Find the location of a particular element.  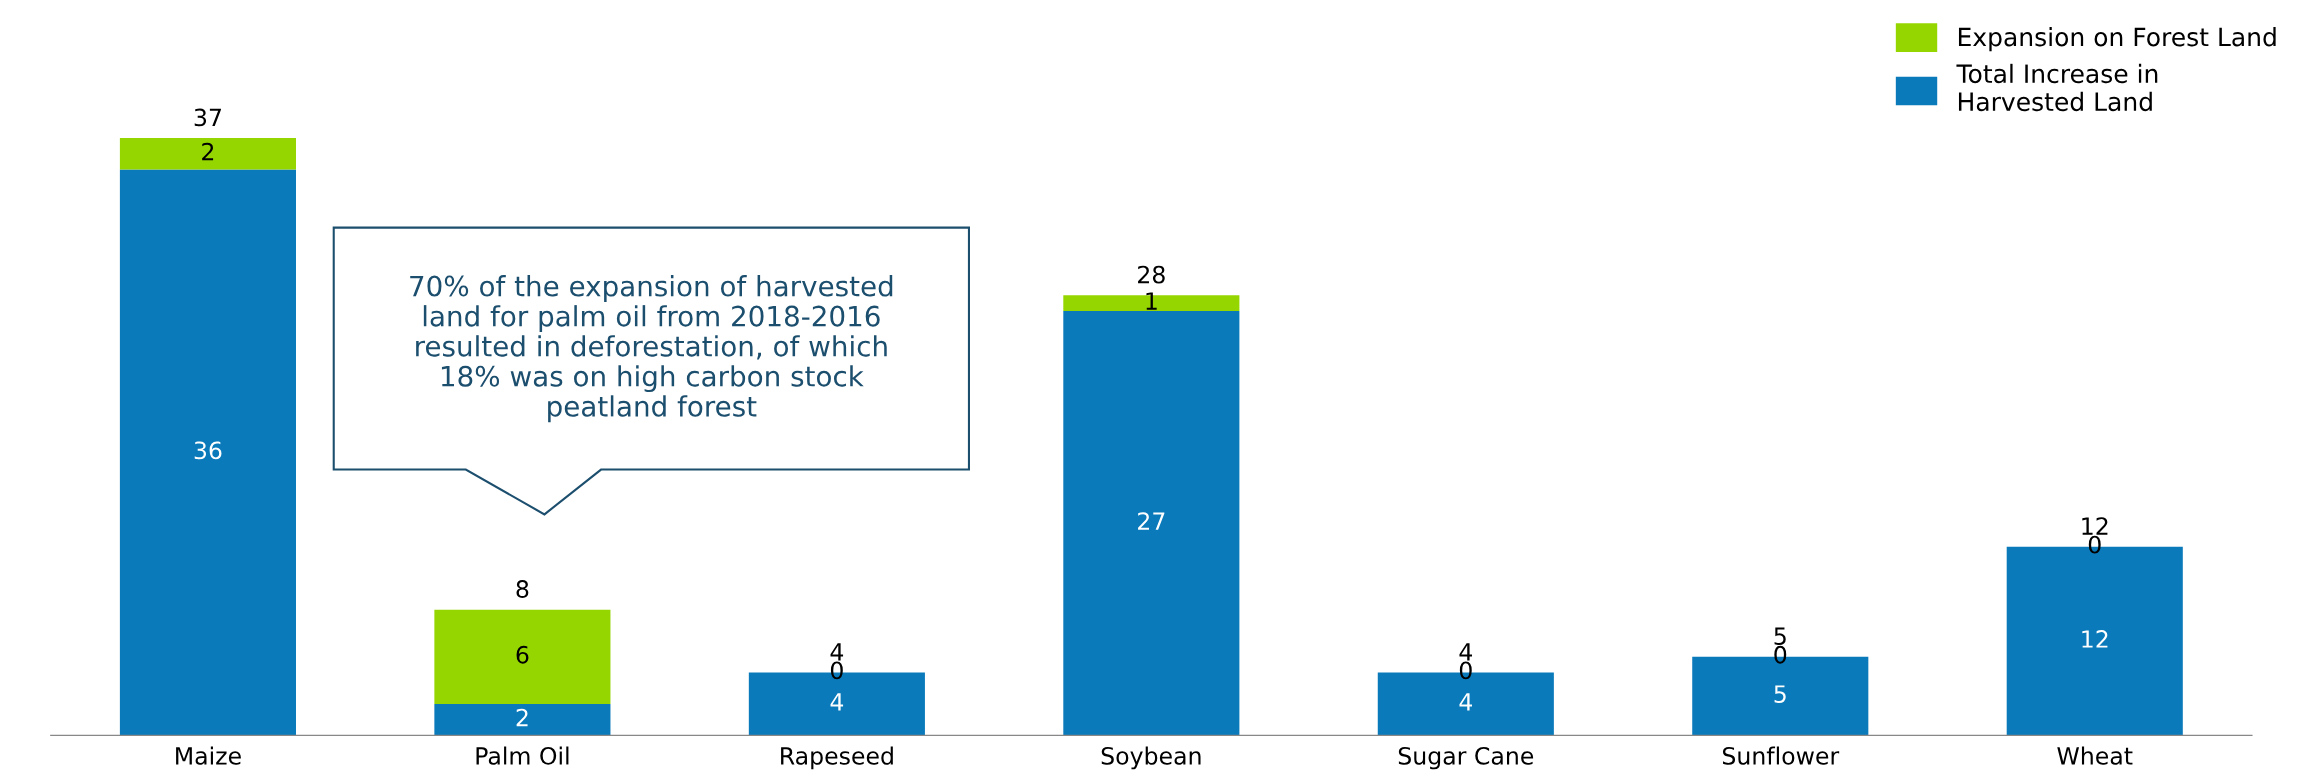

x-tick-label: Sugar Cane is located at coordinates (1466, 758).